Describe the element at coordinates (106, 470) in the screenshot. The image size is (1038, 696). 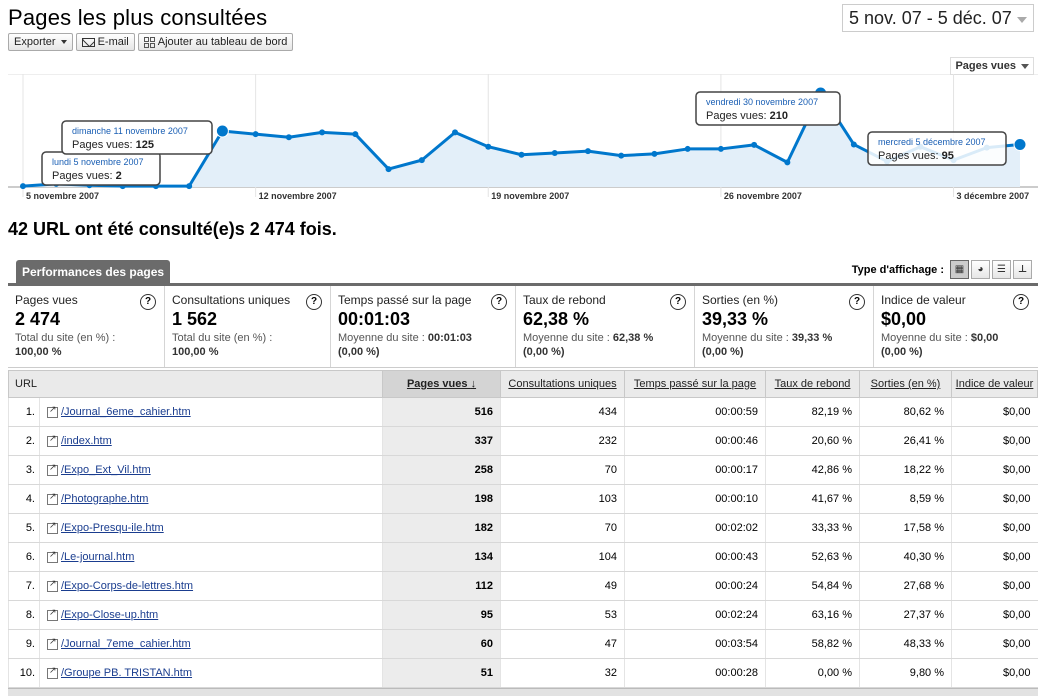
I see `page-url-link: /Expo_Ext_Vil.htm` at that location.